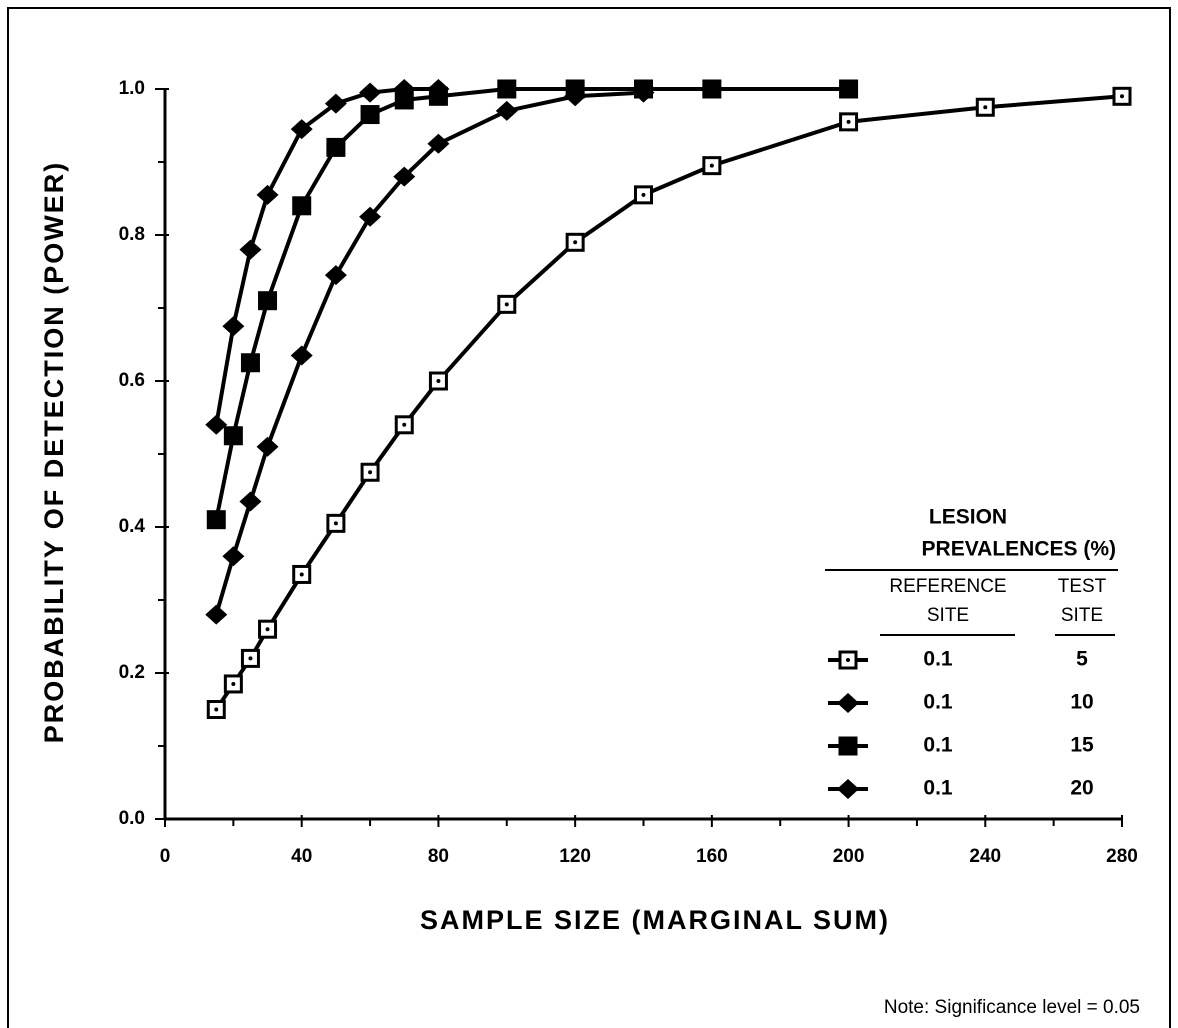 The height and width of the screenshot is (1028, 1178). Describe the element at coordinates (54, 452) in the screenshot. I see `y-axis-label: PROBABILITY OF DETECTION (POWER)` at that location.